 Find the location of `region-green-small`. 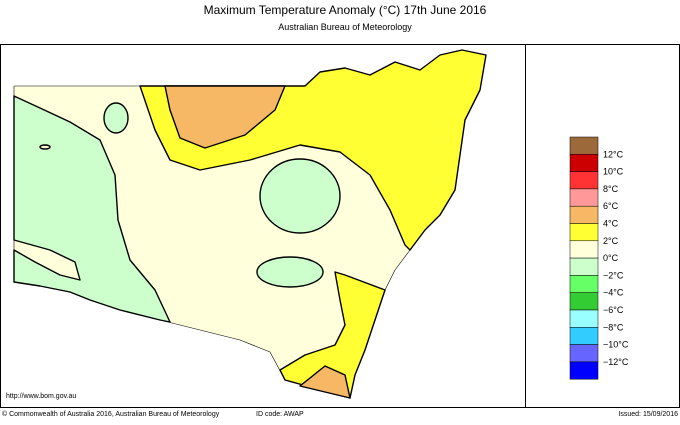

region-green-small is located at coordinates (116, 118).